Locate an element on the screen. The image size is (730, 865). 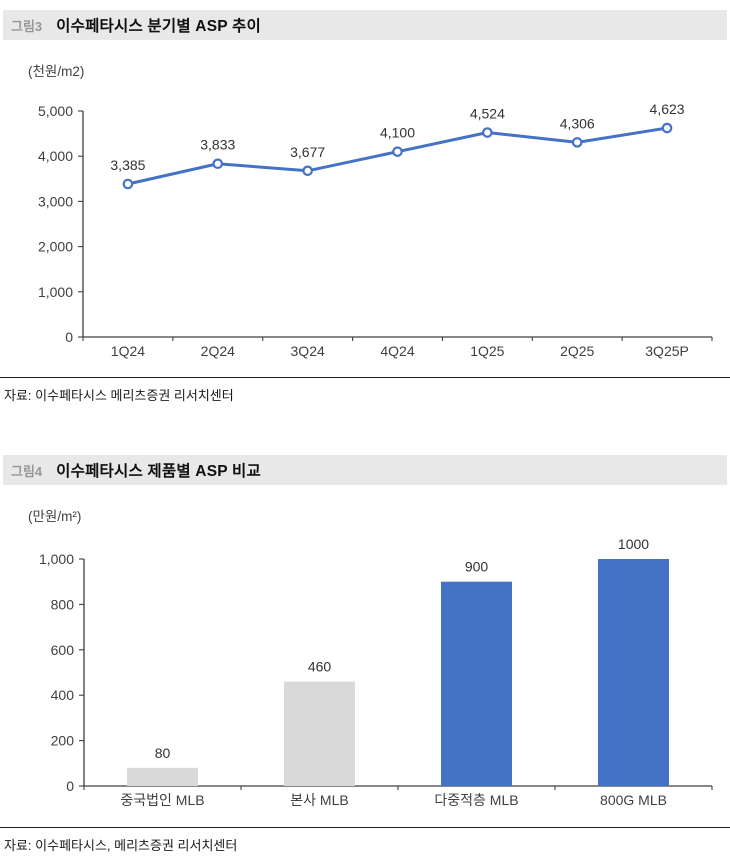
y-tick-label: 4,000 is located at coordinates (55, 156).